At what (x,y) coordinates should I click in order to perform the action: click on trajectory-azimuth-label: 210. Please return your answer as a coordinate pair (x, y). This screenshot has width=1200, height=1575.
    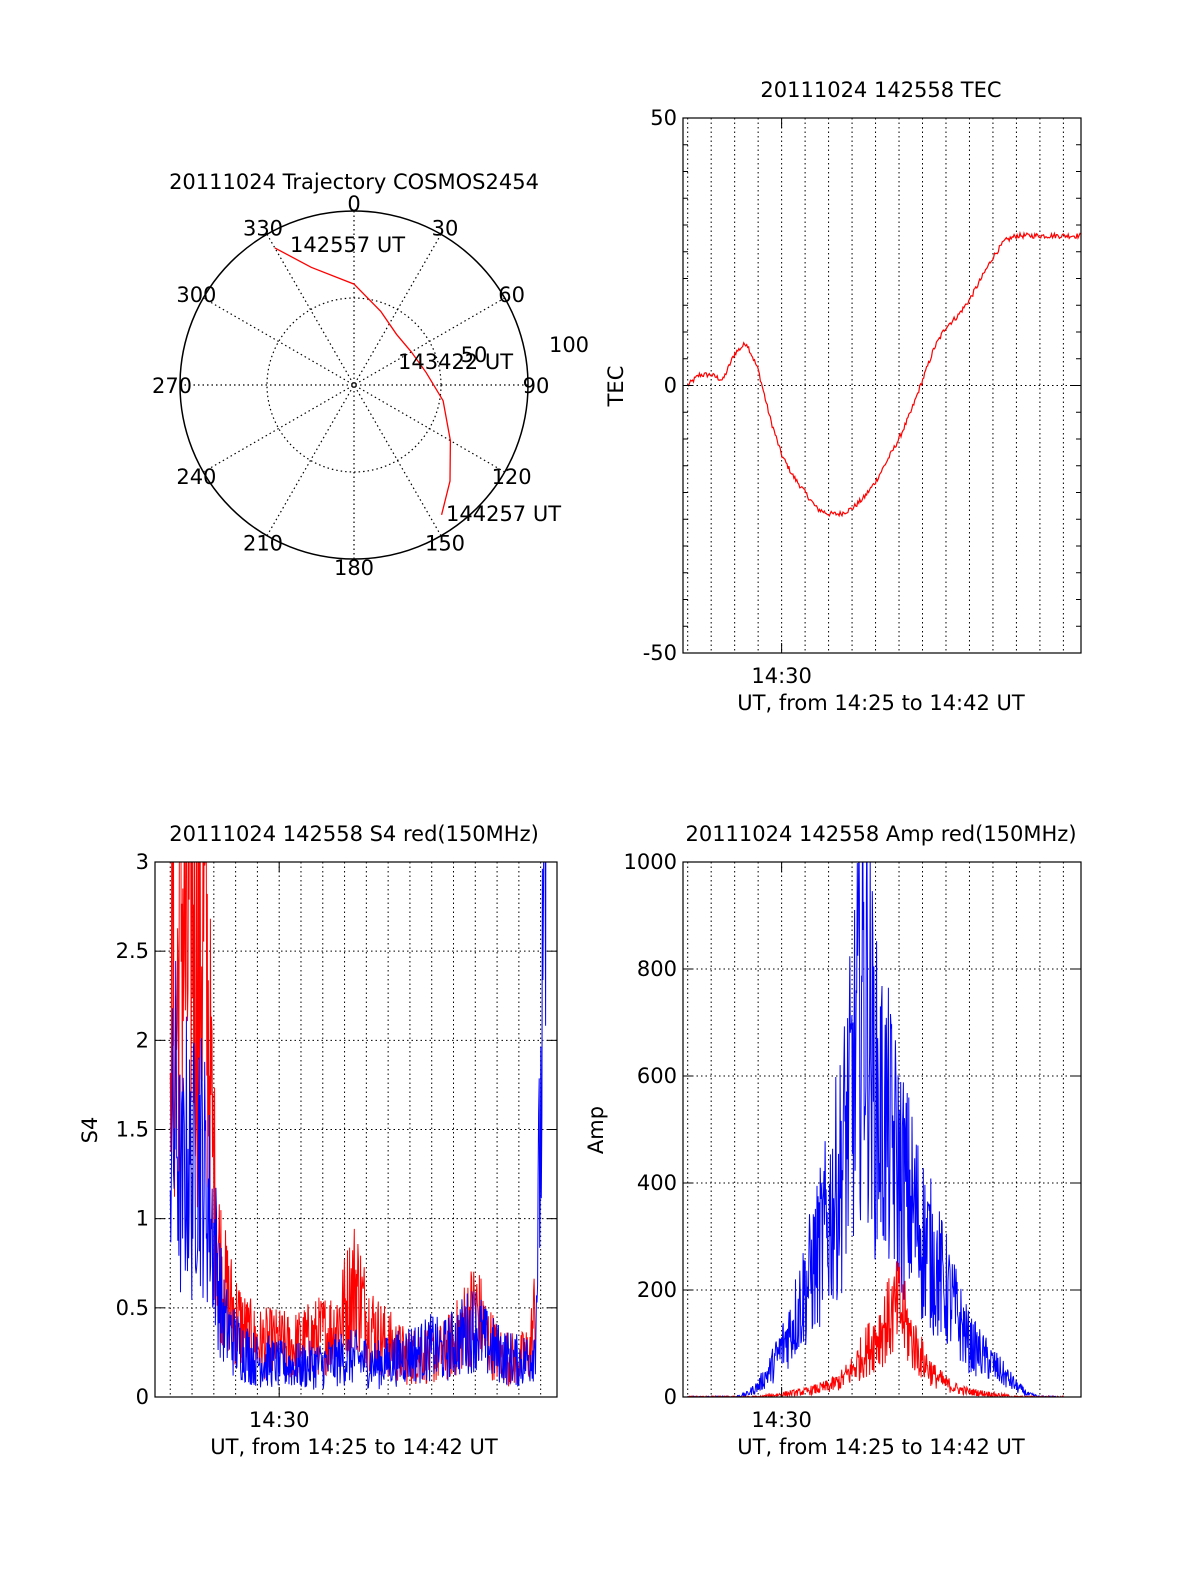
    Looking at the image, I should click on (263, 544).